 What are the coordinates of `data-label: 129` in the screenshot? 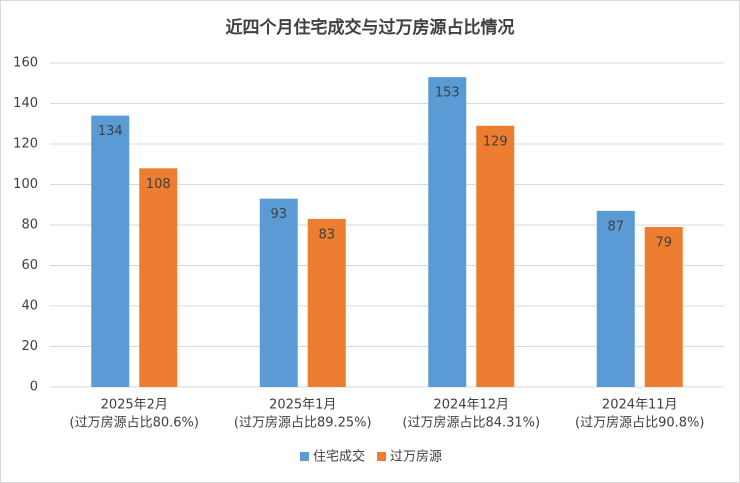 It's located at (495, 141).